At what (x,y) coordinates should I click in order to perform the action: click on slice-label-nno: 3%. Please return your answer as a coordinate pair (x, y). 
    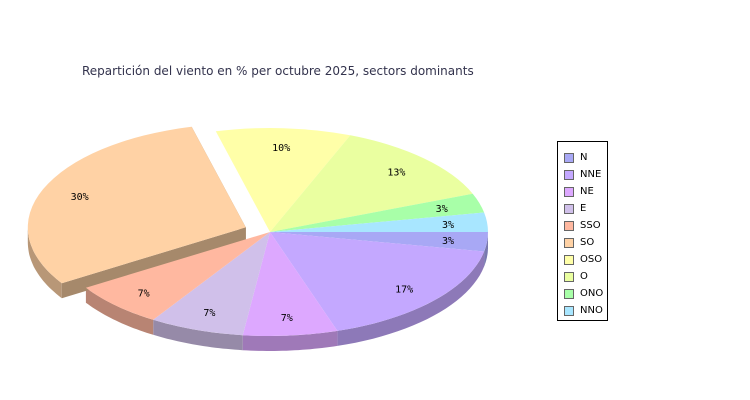
    Looking at the image, I should click on (448, 225).